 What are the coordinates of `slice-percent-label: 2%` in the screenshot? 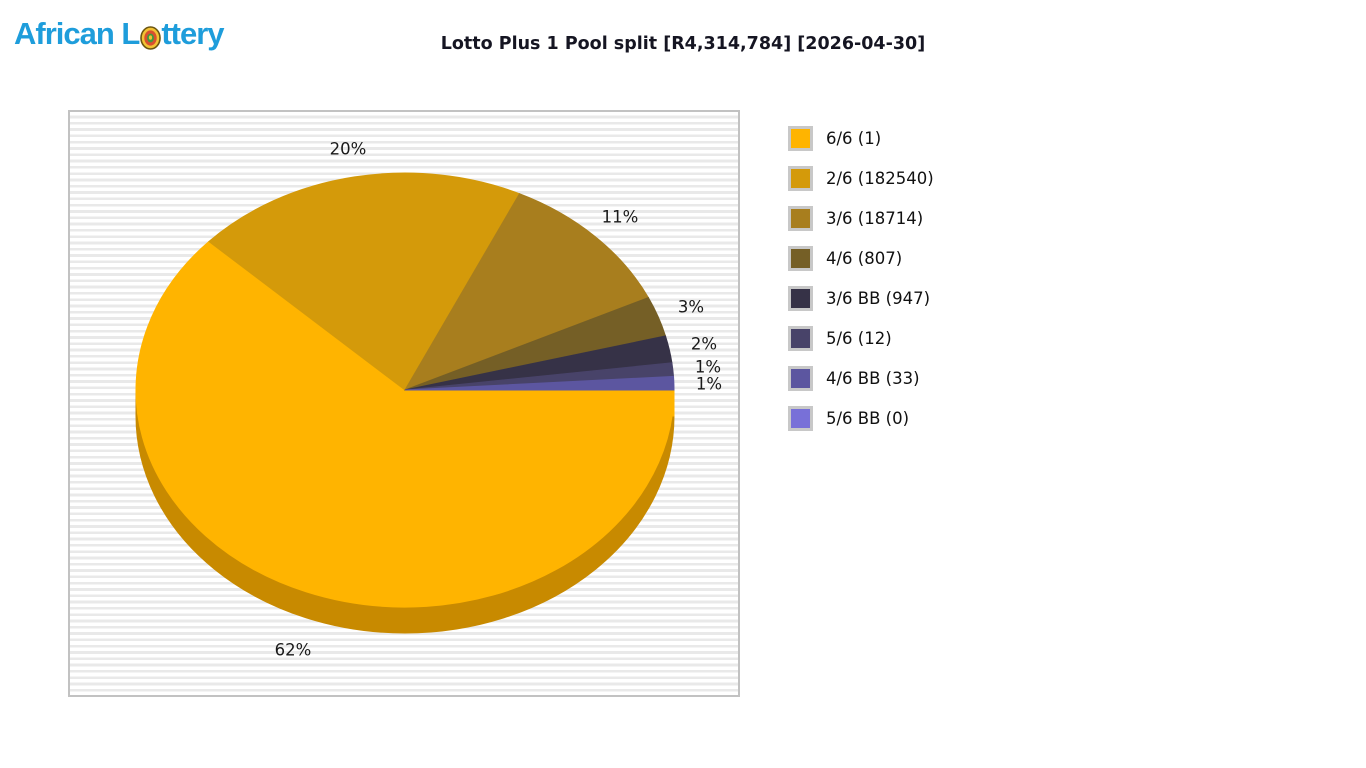 It's located at (704, 344).